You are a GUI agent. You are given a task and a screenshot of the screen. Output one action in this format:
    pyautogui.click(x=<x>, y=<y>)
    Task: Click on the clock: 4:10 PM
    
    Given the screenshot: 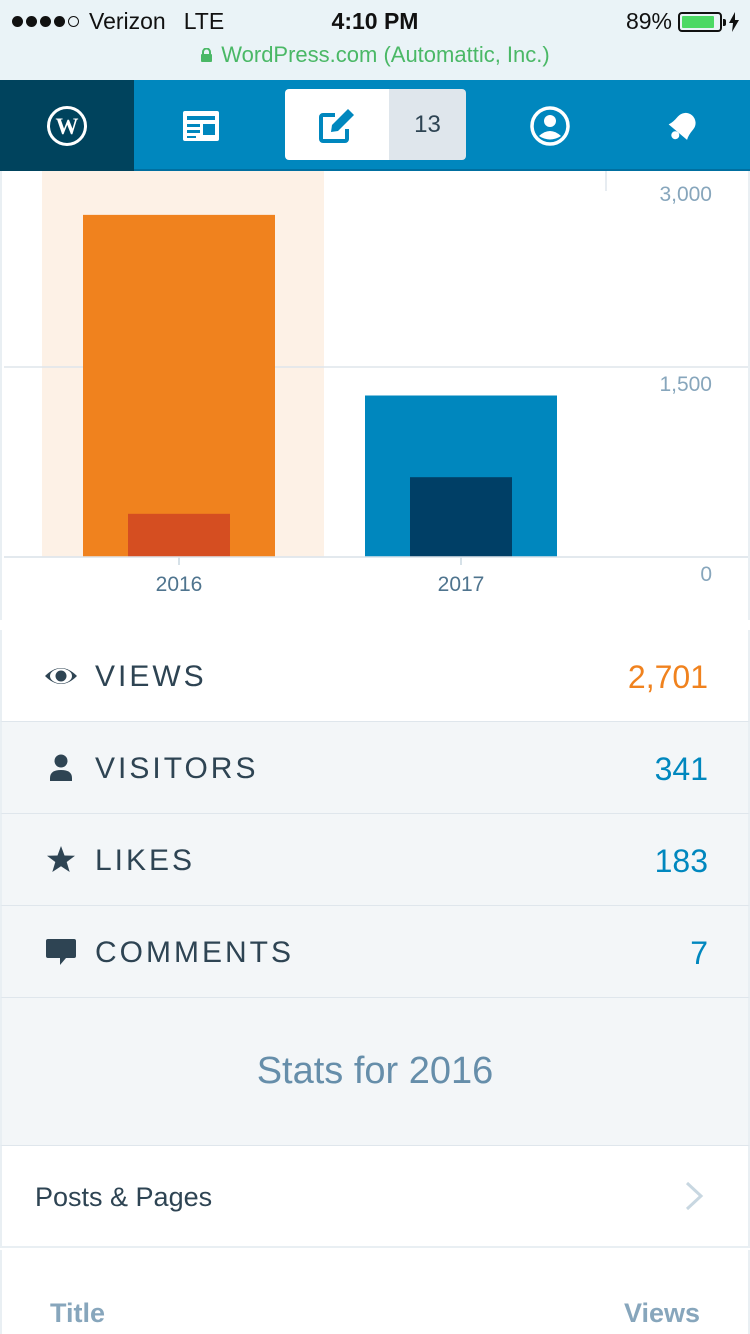 What is the action you would take?
    pyautogui.click(x=375, y=21)
    